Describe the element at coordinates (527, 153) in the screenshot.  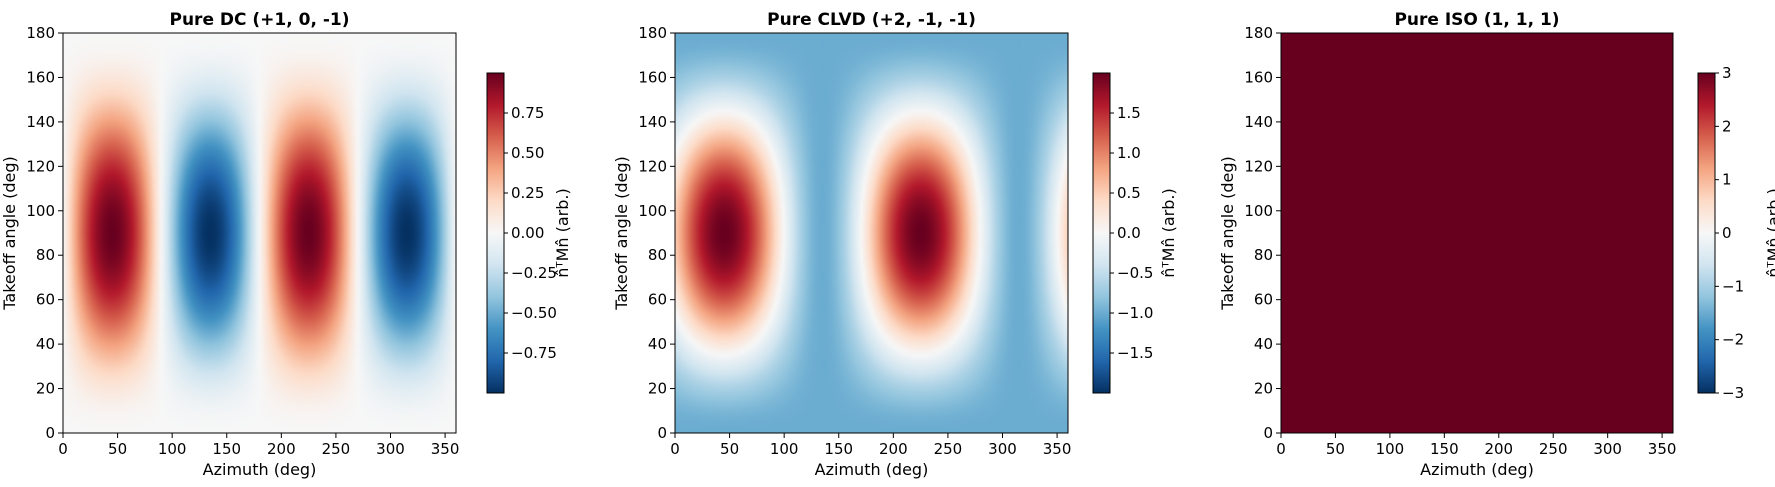
I see `colorbar-tick-label: 0.50` at that location.